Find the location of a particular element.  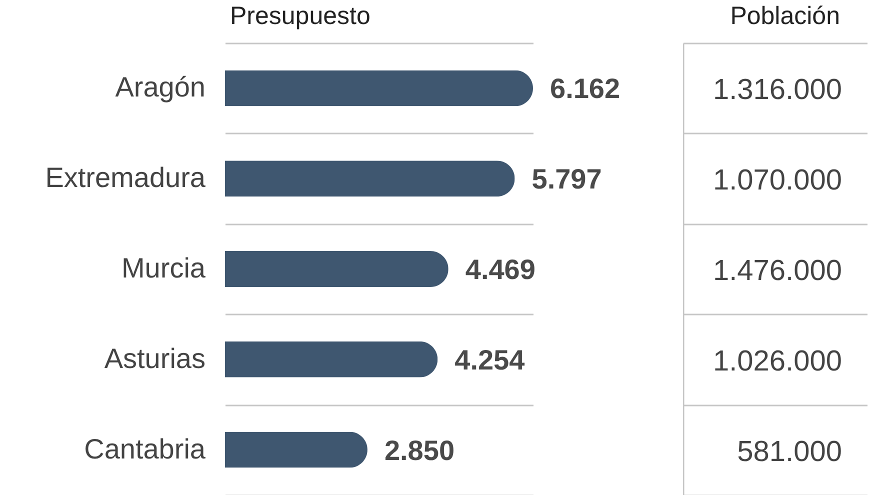

y-tick-label: Aragón is located at coordinates (160, 87).